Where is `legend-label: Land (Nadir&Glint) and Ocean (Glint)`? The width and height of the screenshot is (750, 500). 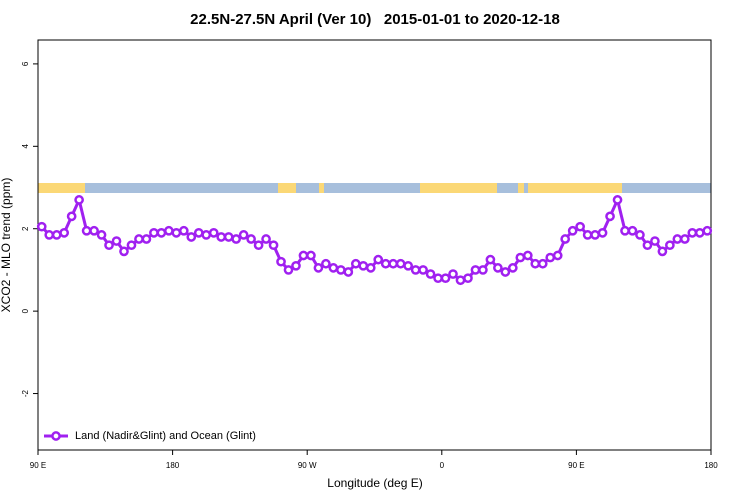
legend-label: Land (Nadir&Glint) and Ocean (Glint) is located at coordinates (165, 436).